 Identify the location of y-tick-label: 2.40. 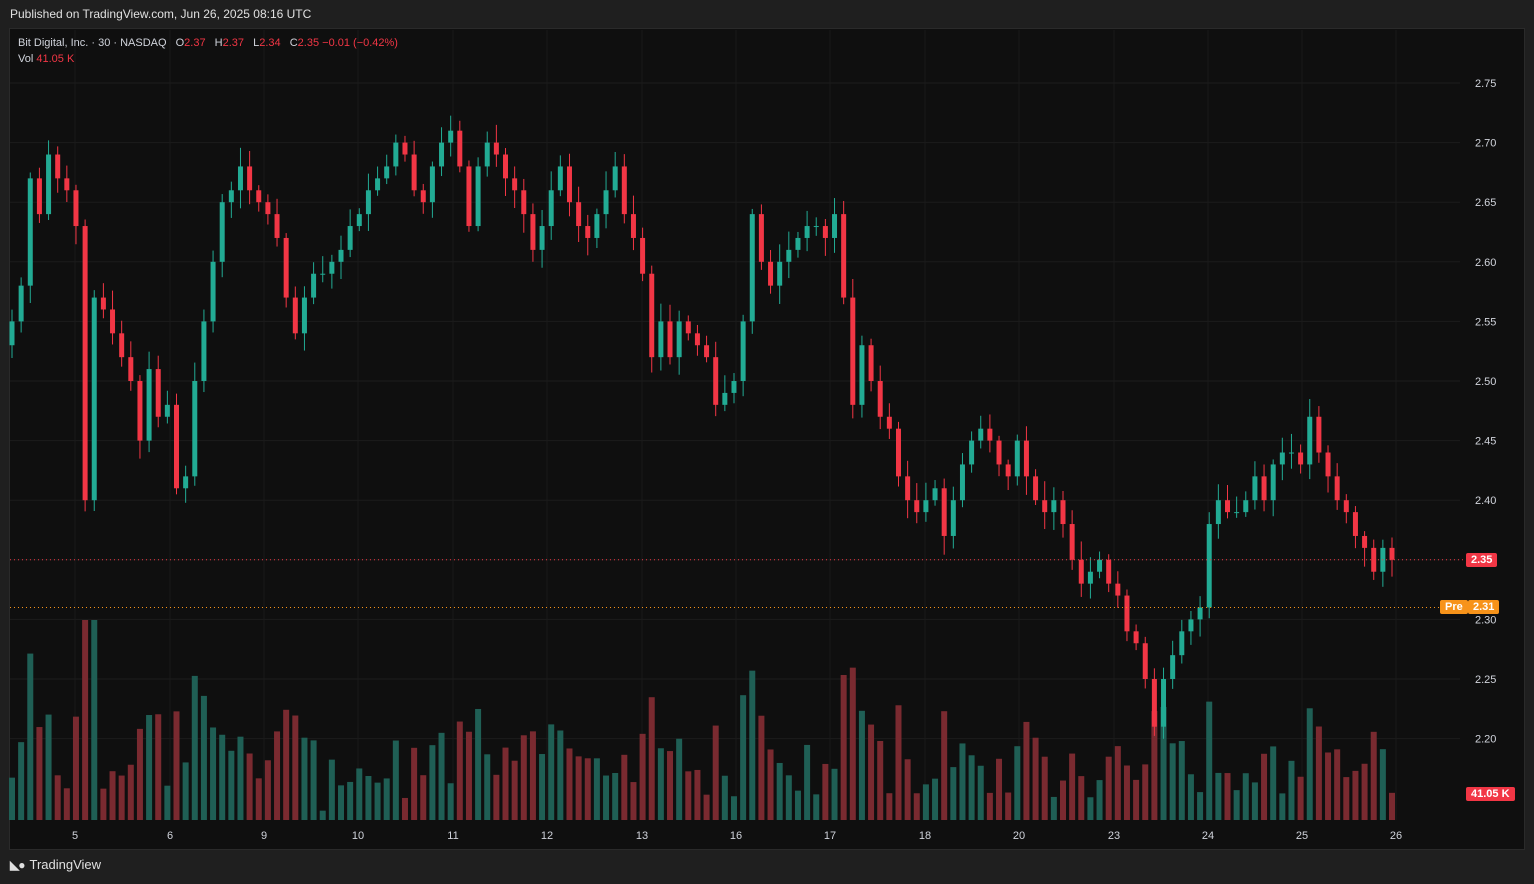
(1485, 501).